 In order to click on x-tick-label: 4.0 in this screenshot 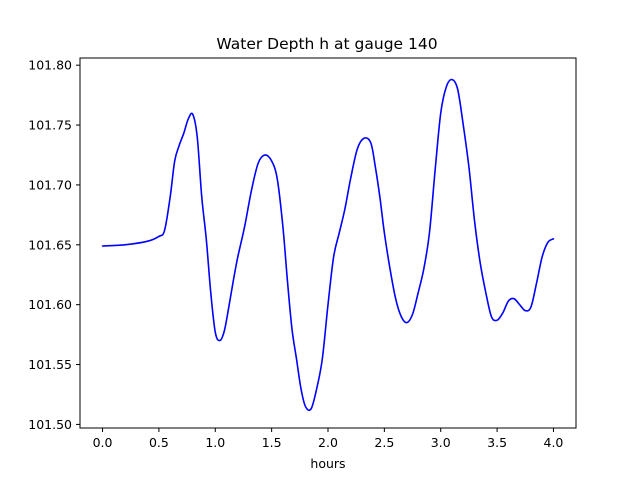, I will do `click(554, 442)`.